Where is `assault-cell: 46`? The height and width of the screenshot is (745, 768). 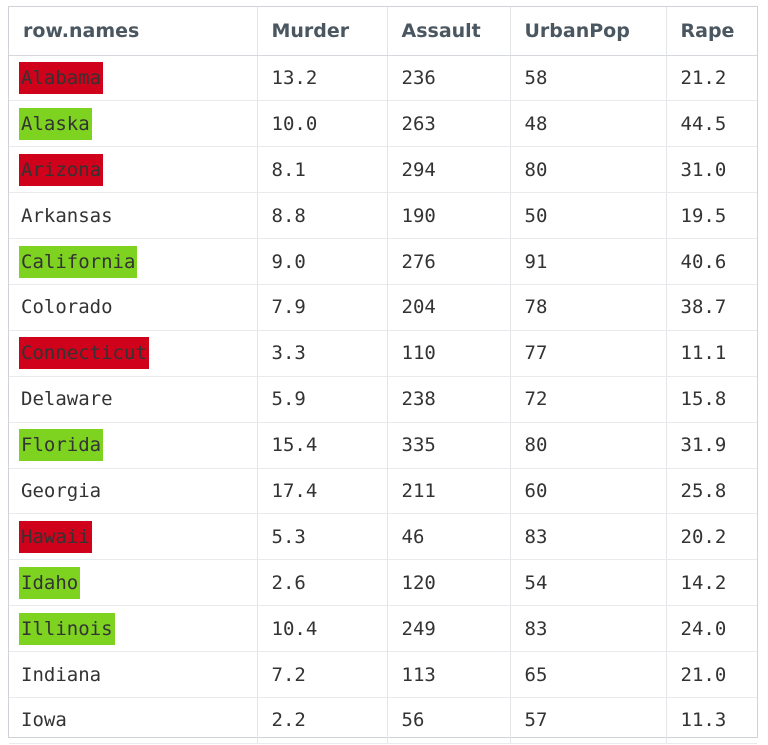 assault-cell: 46 is located at coordinates (449, 537).